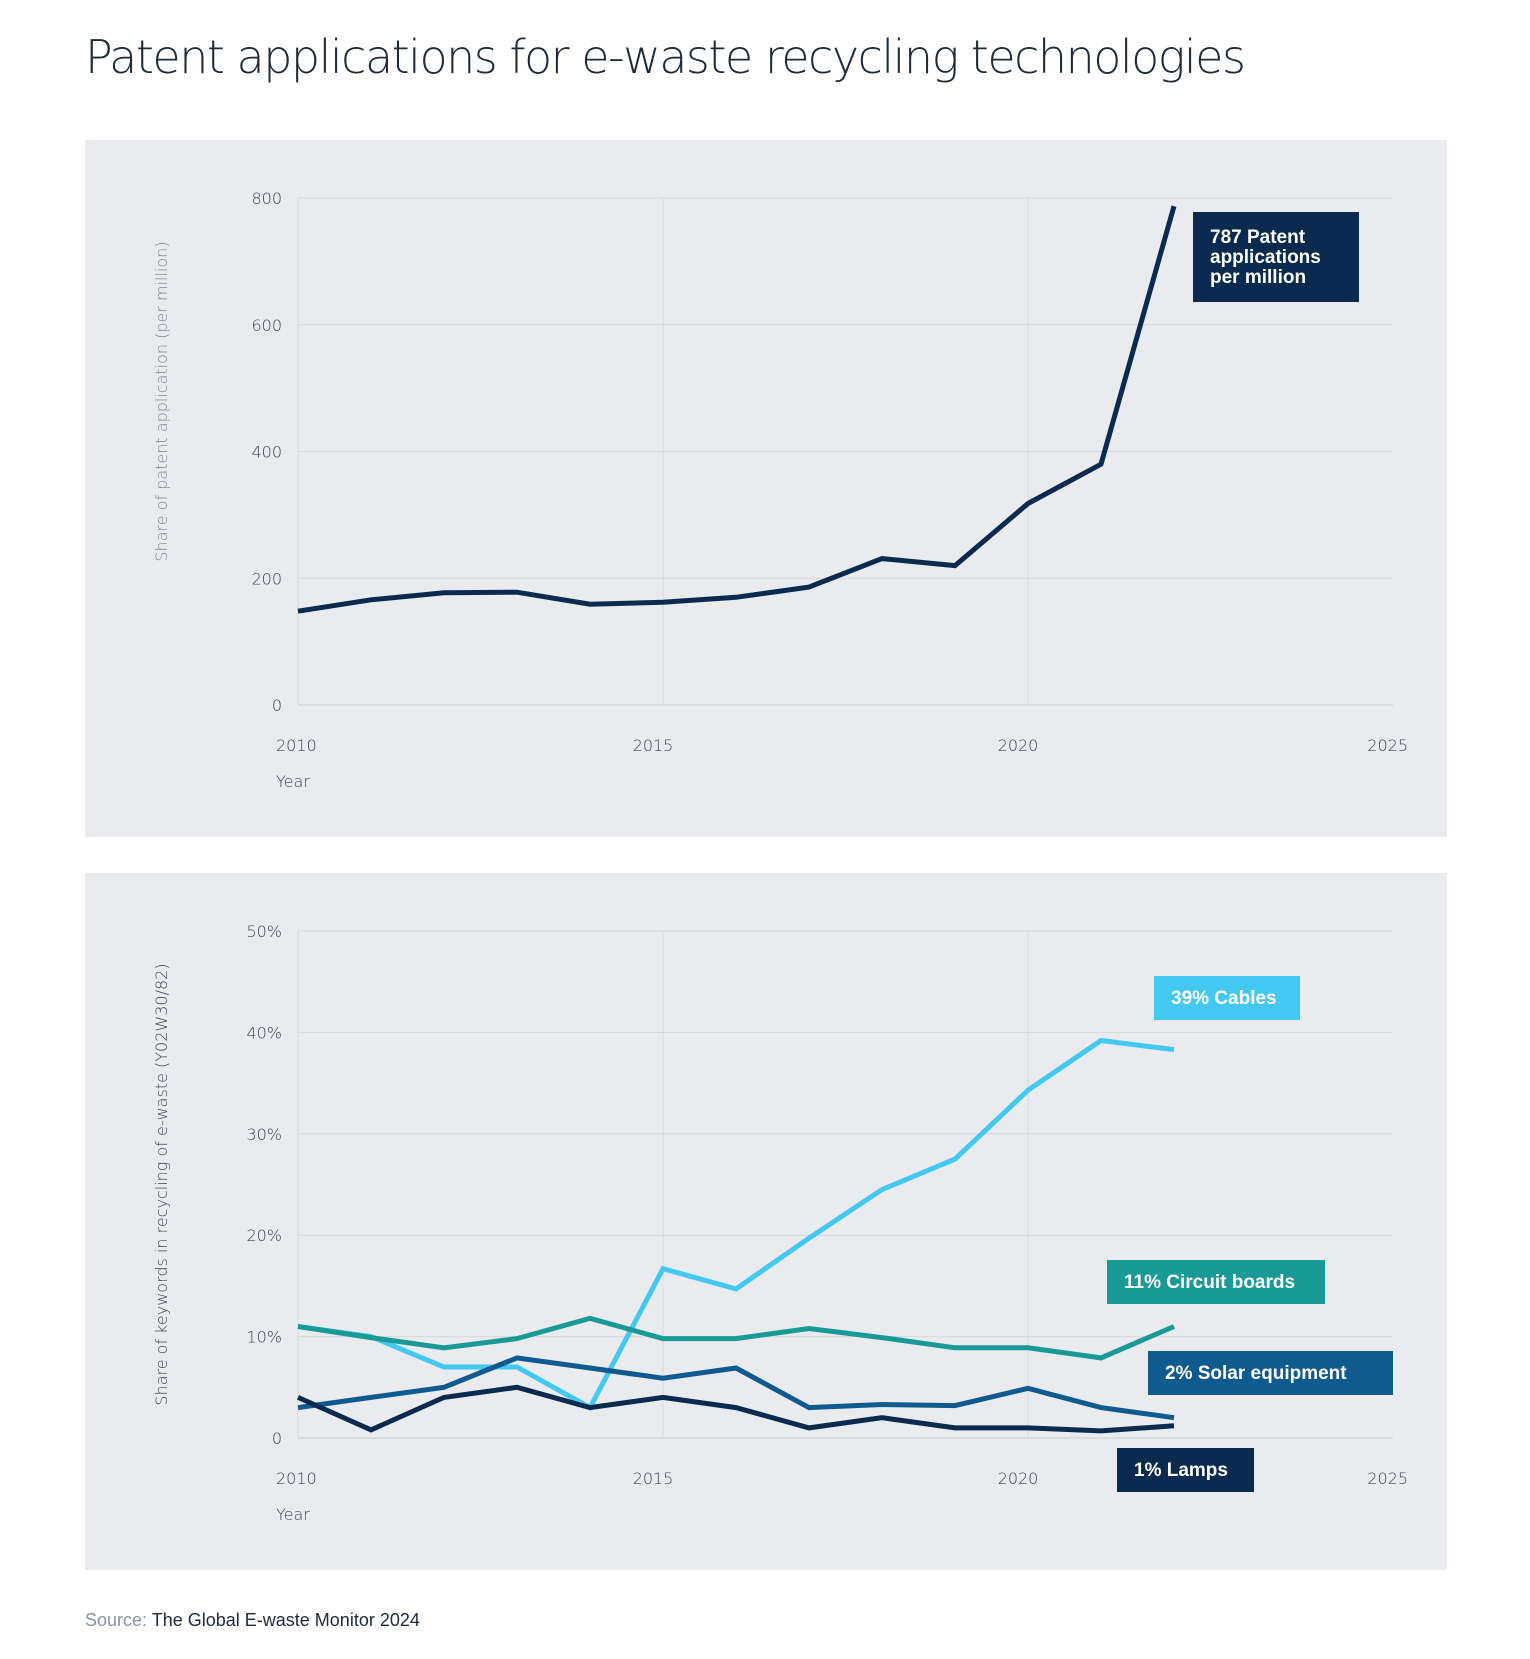 The image size is (1530, 1659). What do you see at coordinates (1258, 277) in the screenshot?
I see `annotation-label-line: per million` at bounding box center [1258, 277].